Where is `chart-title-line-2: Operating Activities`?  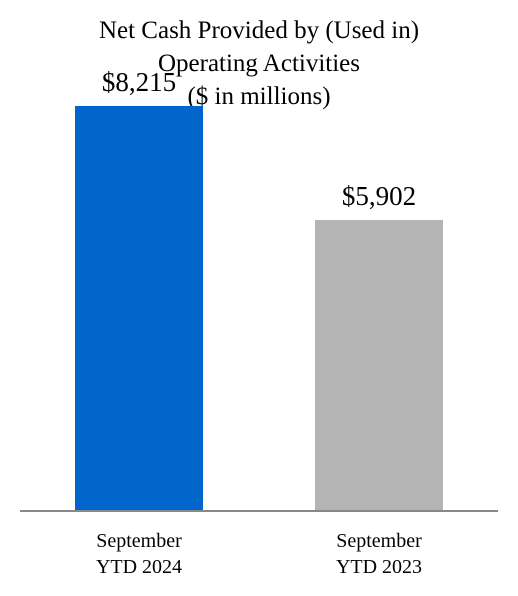
chart-title-line-2: Operating Activities is located at coordinates (259, 63).